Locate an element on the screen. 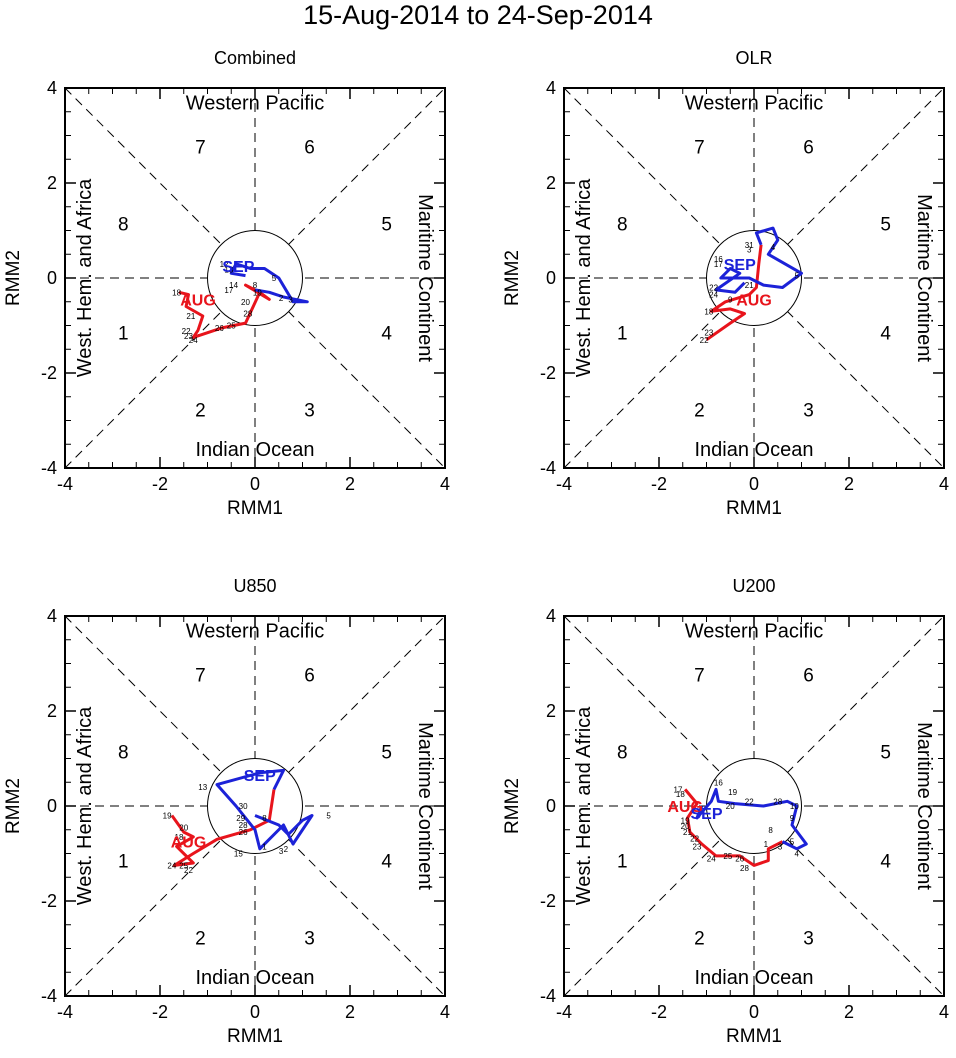 This screenshot has height=1058, width=956. x-tick-label: 4 is located at coordinates (445, 1012).